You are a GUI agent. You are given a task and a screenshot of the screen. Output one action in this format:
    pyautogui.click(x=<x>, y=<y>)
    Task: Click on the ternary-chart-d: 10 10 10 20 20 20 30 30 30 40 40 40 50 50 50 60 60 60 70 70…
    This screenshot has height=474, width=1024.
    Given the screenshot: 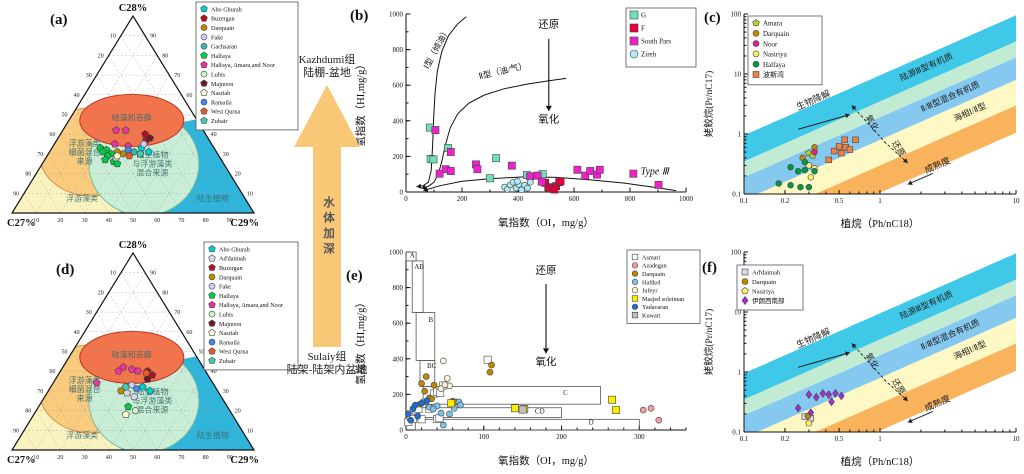 What is the action you would take?
    pyautogui.click(x=153, y=353)
    